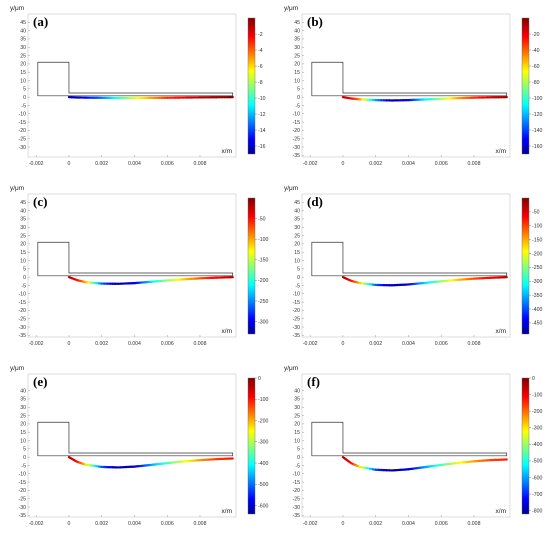 The height and width of the screenshot is (545, 550). I want to click on colorbar-tick-label: -12, so click(262, 115).